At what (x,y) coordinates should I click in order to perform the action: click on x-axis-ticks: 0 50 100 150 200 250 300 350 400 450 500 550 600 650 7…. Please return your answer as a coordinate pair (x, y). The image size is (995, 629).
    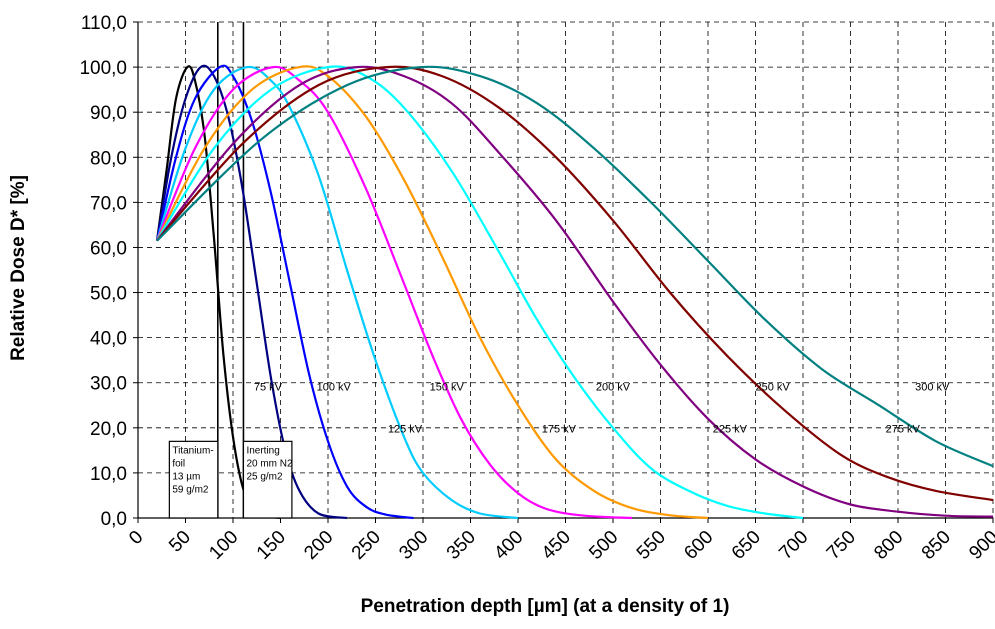
    Looking at the image, I should click on (560, 545).